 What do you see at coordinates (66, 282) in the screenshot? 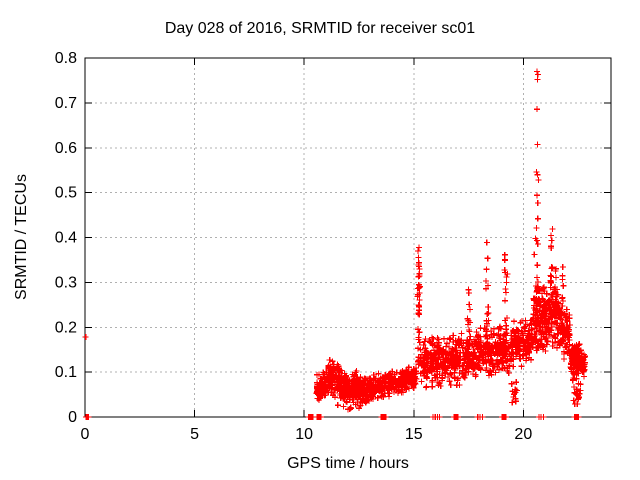
I see `y-tick-label: 0.3` at bounding box center [66, 282].